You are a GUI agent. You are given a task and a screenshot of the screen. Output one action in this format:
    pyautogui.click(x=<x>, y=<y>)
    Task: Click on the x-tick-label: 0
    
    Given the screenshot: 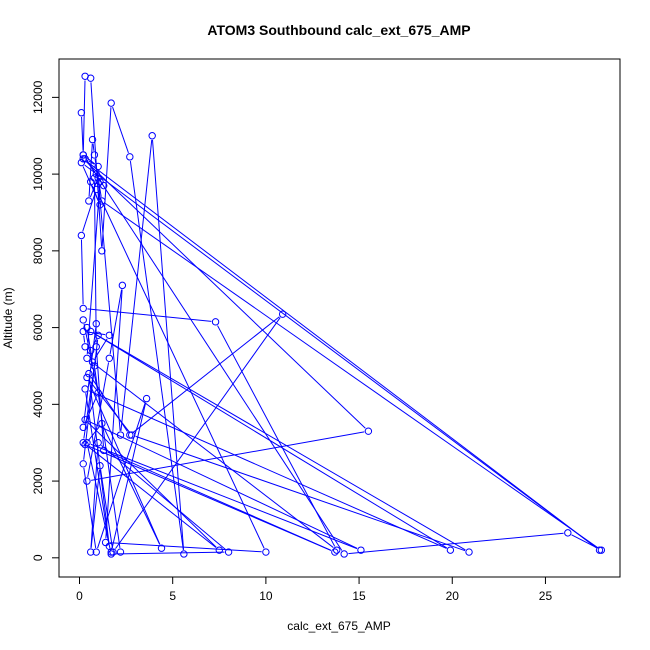 What is the action you would take?
    pyautogui.click(x=79, y=596)
    